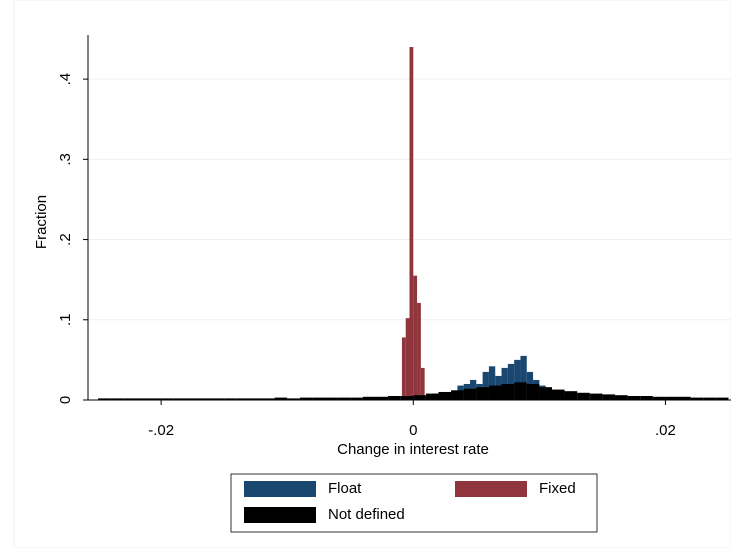  I want to click on y-axis-title: Fraction, so click(41, 222).